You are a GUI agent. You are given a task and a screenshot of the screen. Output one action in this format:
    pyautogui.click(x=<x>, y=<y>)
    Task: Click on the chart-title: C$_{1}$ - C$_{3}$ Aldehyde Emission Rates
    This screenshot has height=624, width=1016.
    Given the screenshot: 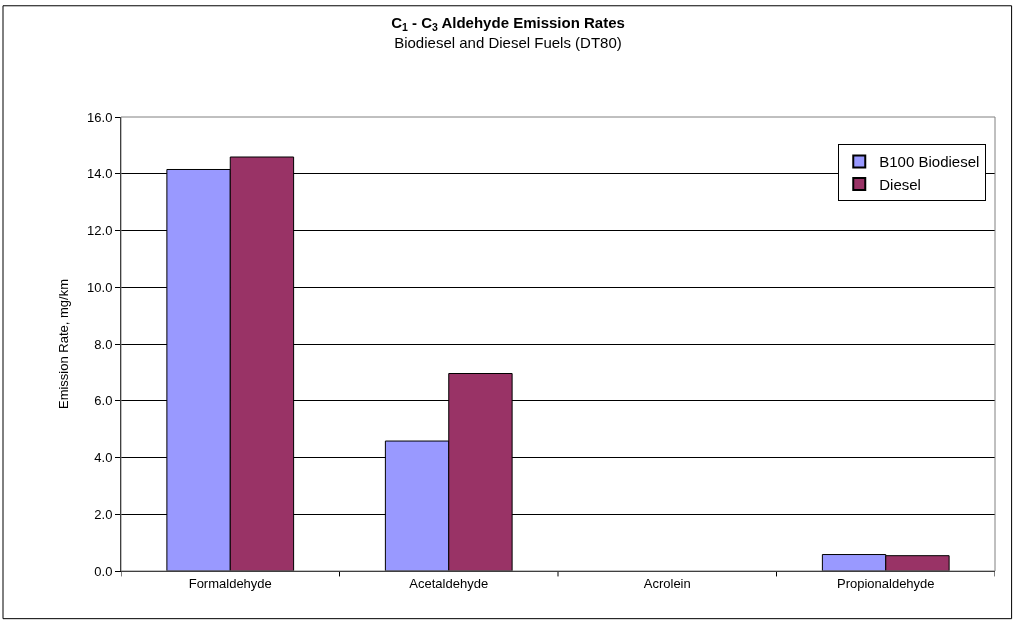 What is the action you would take?
    pyautogui.click(x=508, y=24)
    